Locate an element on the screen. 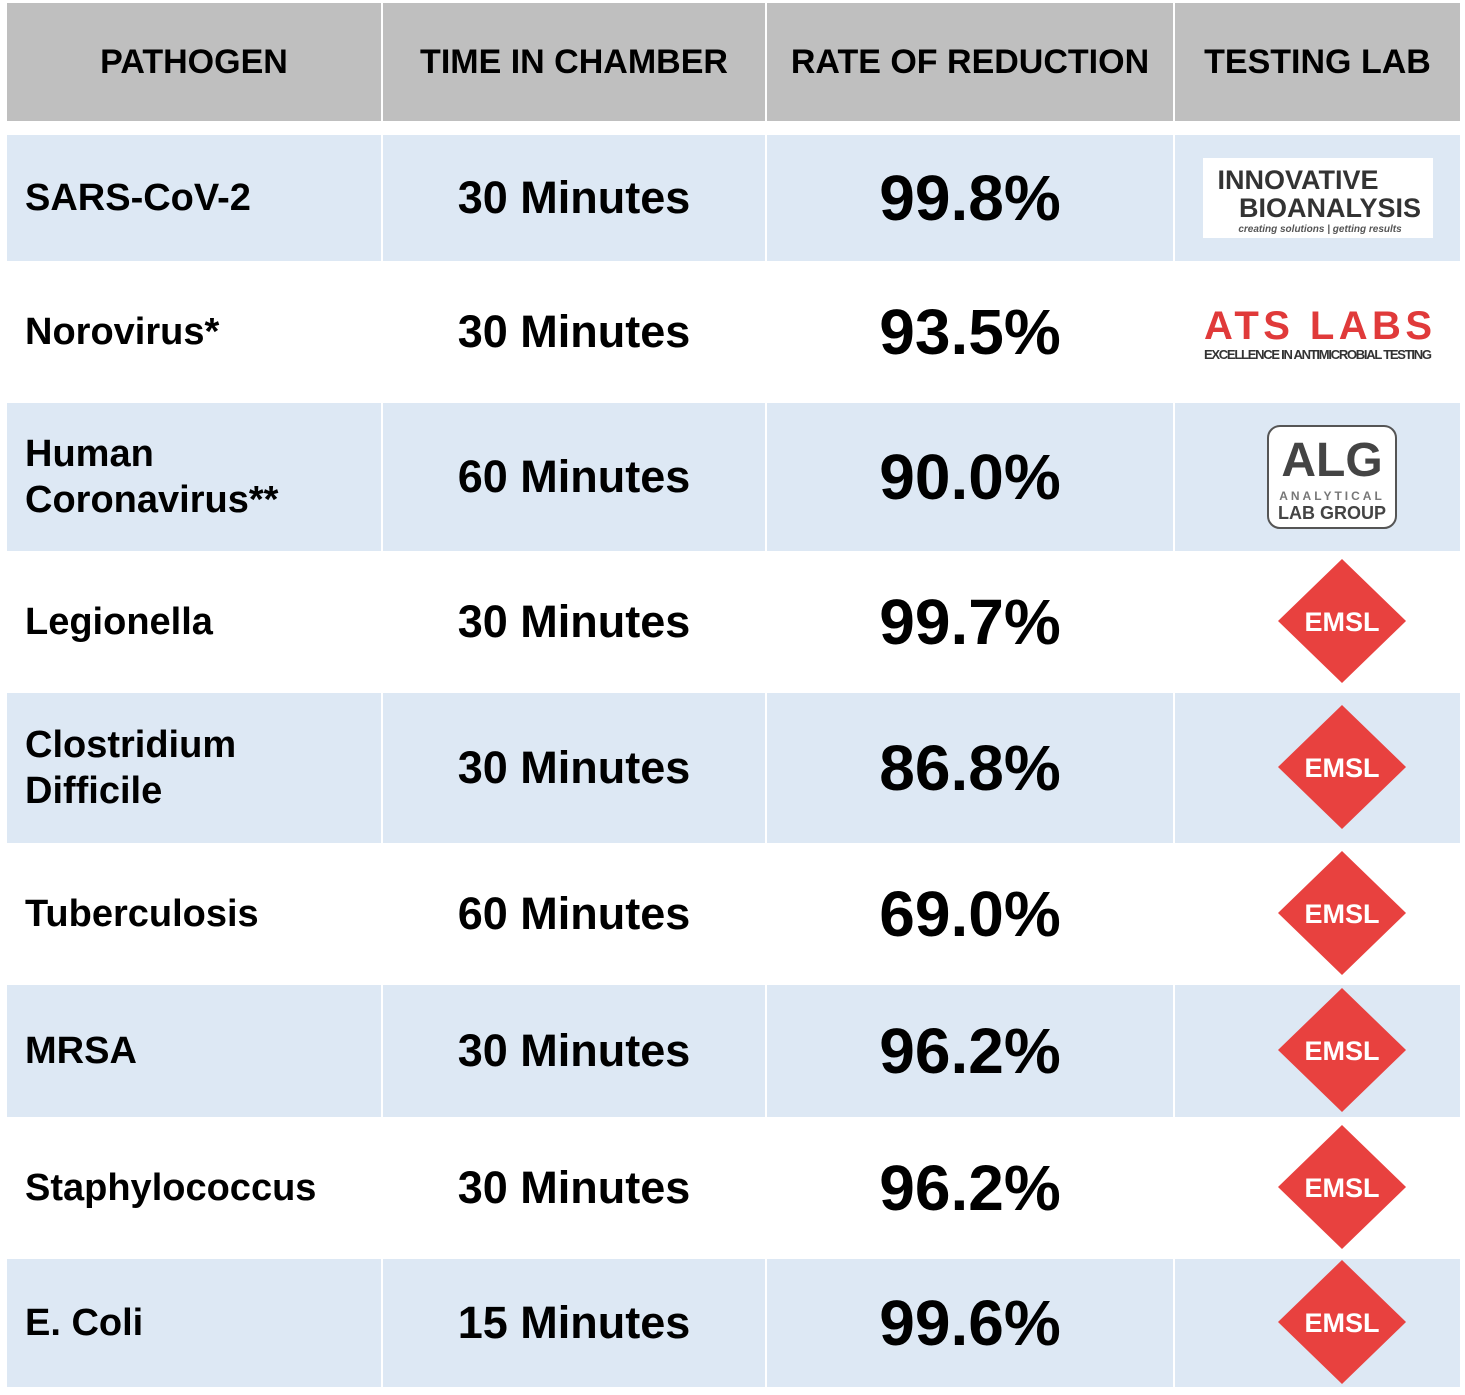  logo-text: BIOANALYSIS is located at coordinates (1329, 208).